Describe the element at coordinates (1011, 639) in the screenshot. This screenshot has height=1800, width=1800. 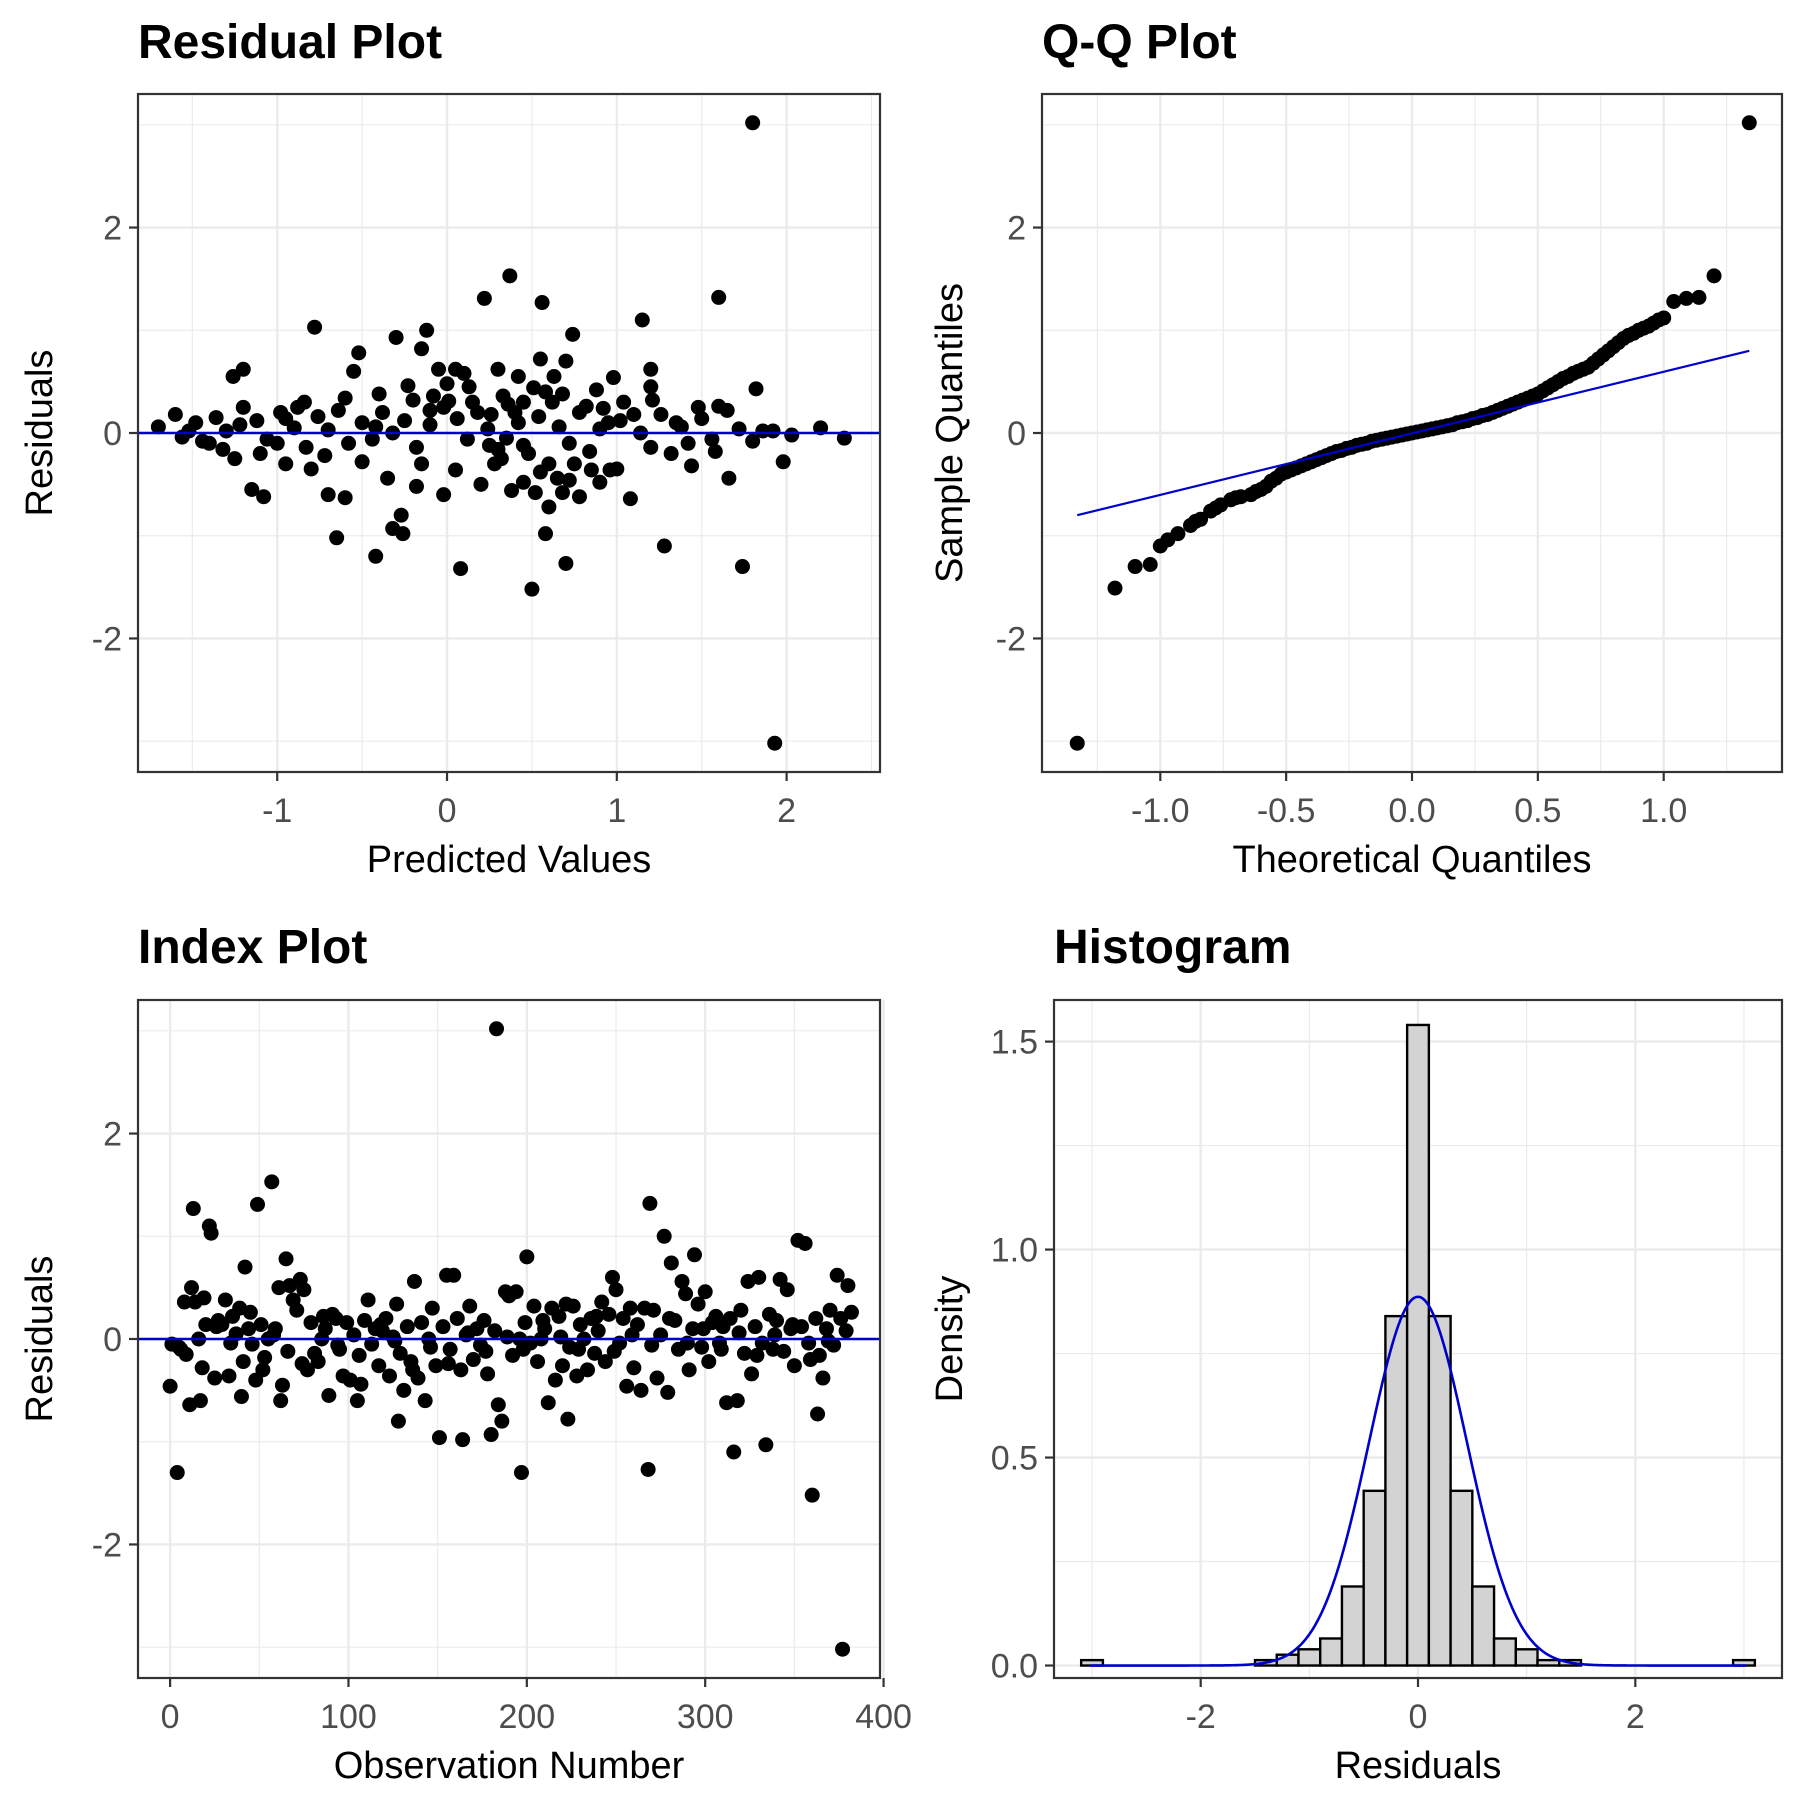
I see `y-tick-label: -2` at that location.